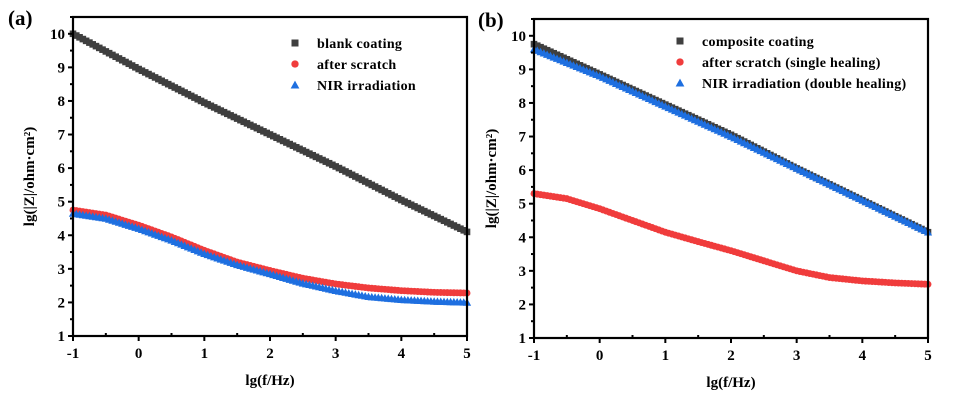 The height and width of the screenshot is (404, 955). I want to click on legend-label: composite coating, so click(758, 42).